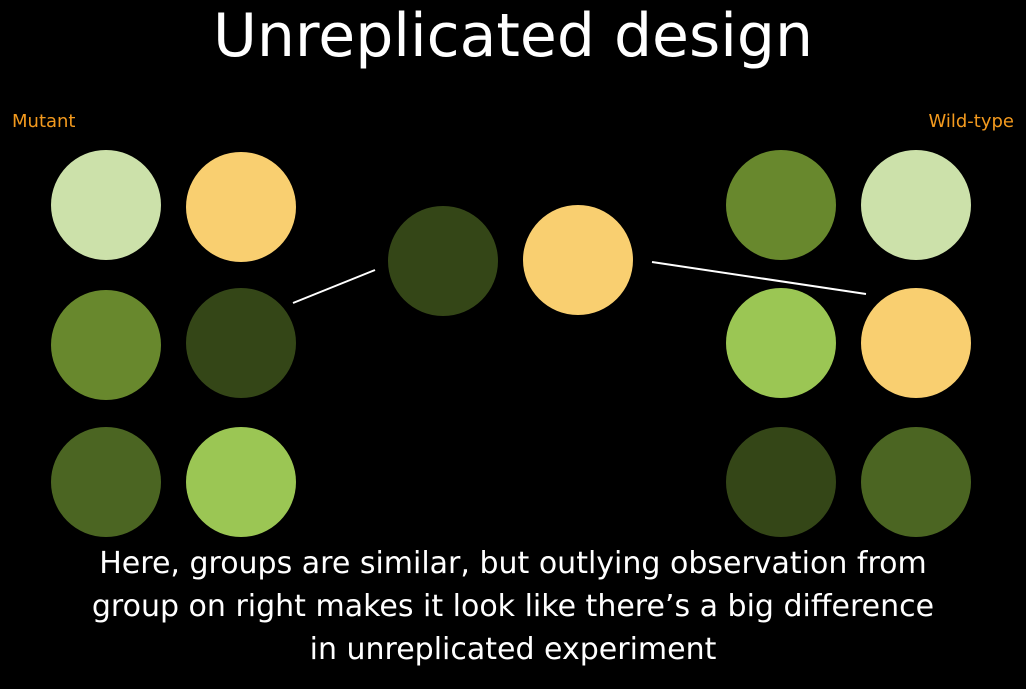 The image size is (1026, 689). I want to click on wildtype-sample-connector, so click(759, 278).